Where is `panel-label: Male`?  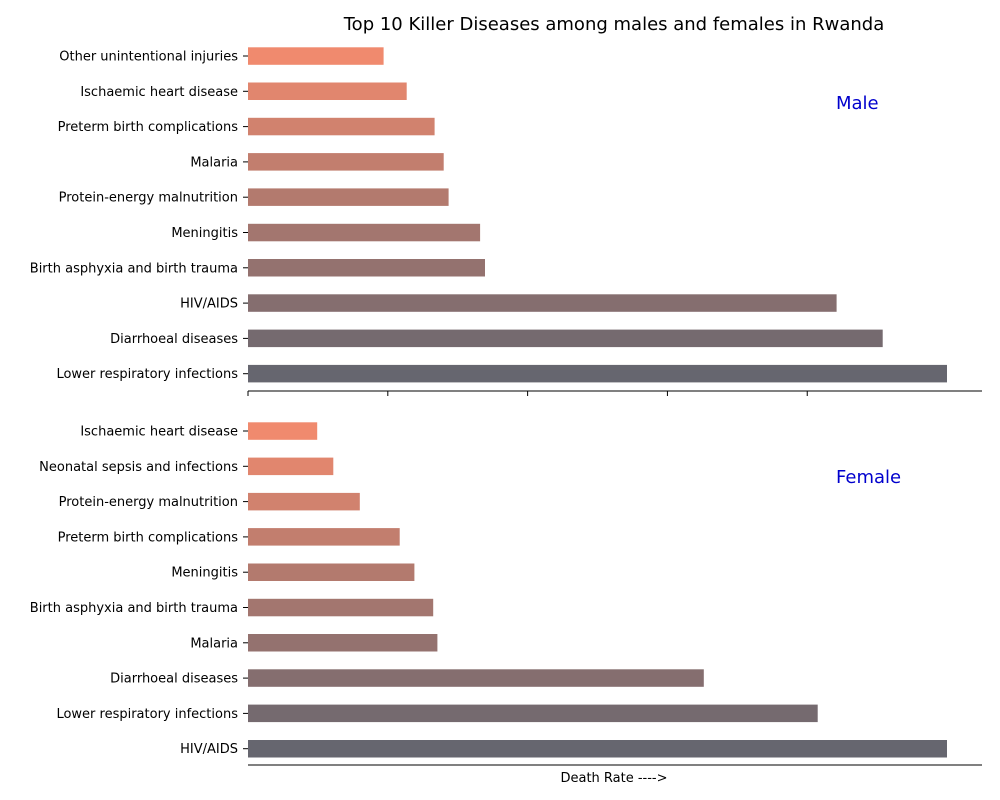
panel-label: Male is located at coordinates (857, 103).